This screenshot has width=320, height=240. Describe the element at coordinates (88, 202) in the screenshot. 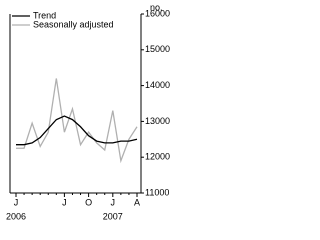

I see `x-tick-label: O` at that location.